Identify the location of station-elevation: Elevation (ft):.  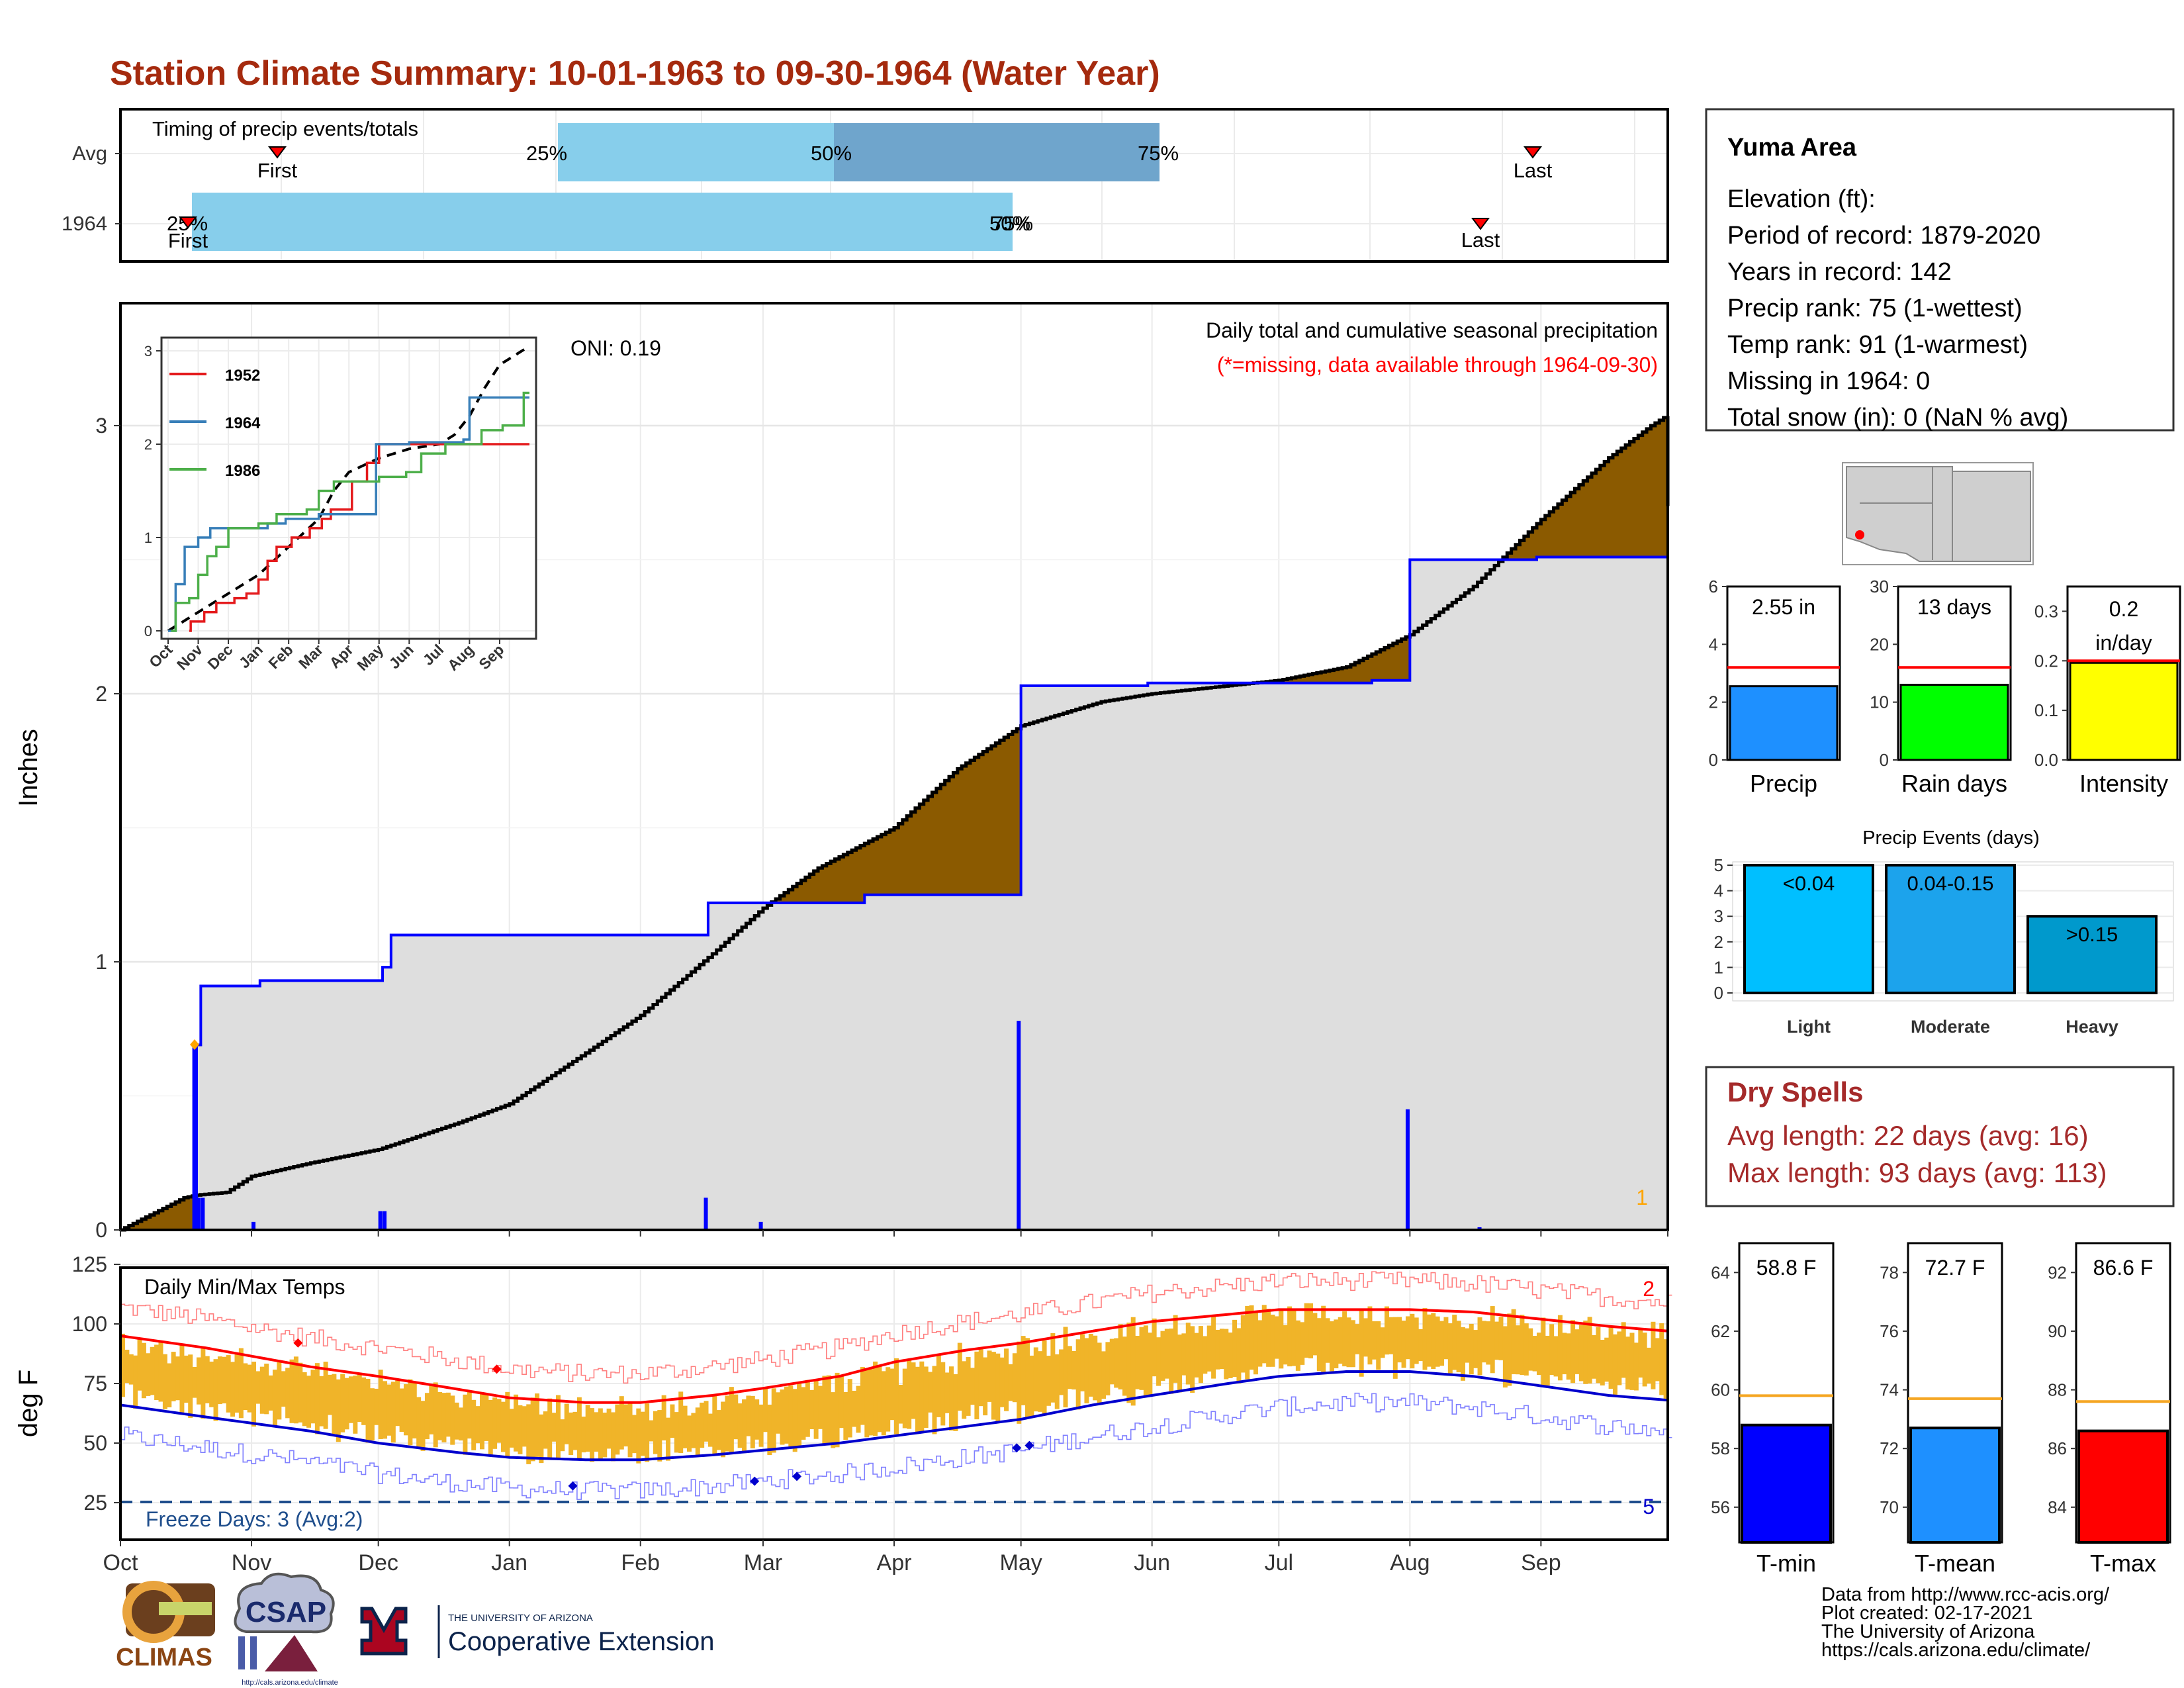
(1801, 199).